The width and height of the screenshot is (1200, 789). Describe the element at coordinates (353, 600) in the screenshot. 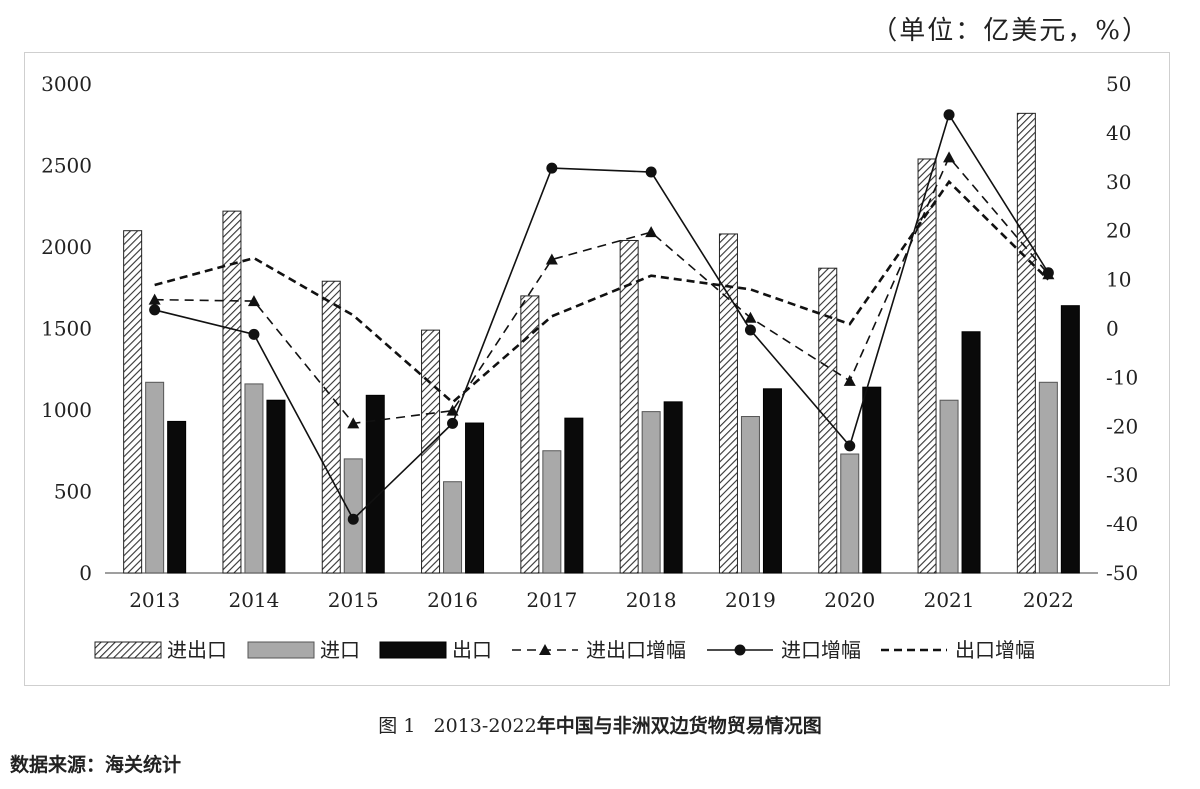

I see `x-tick-label: 2015` at that location.